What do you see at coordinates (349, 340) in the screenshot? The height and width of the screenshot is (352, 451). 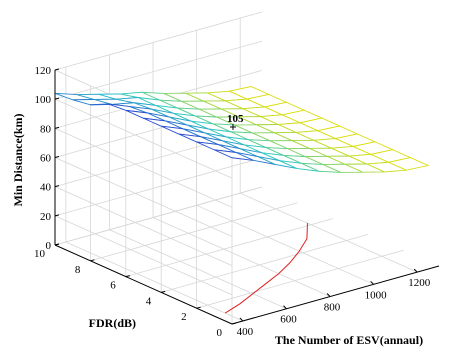 I see `x-axis-title: The Number of ESV(annaul)` at bounding box center [349, 340].